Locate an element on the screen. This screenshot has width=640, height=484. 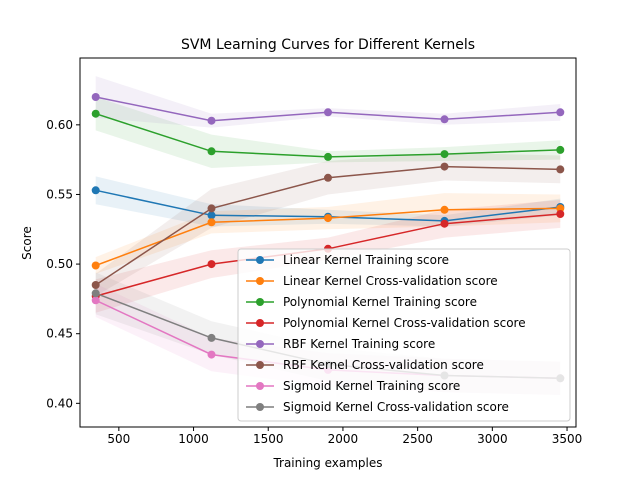
x-tick-label-0: 500 is located at coordinates (118, 439).